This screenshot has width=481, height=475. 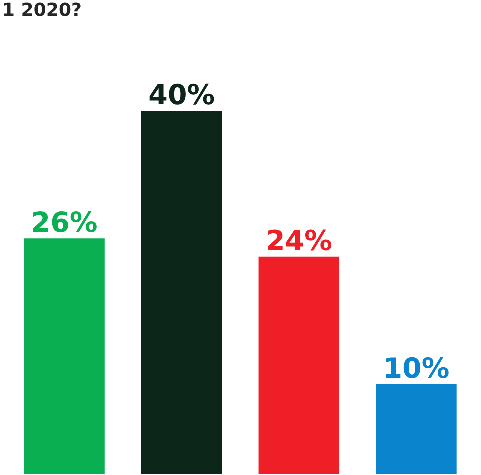 What do you see at coordinates (182, 94) in the screenshot?
I see `data-label: 40%` at bounding box center [182, 94].